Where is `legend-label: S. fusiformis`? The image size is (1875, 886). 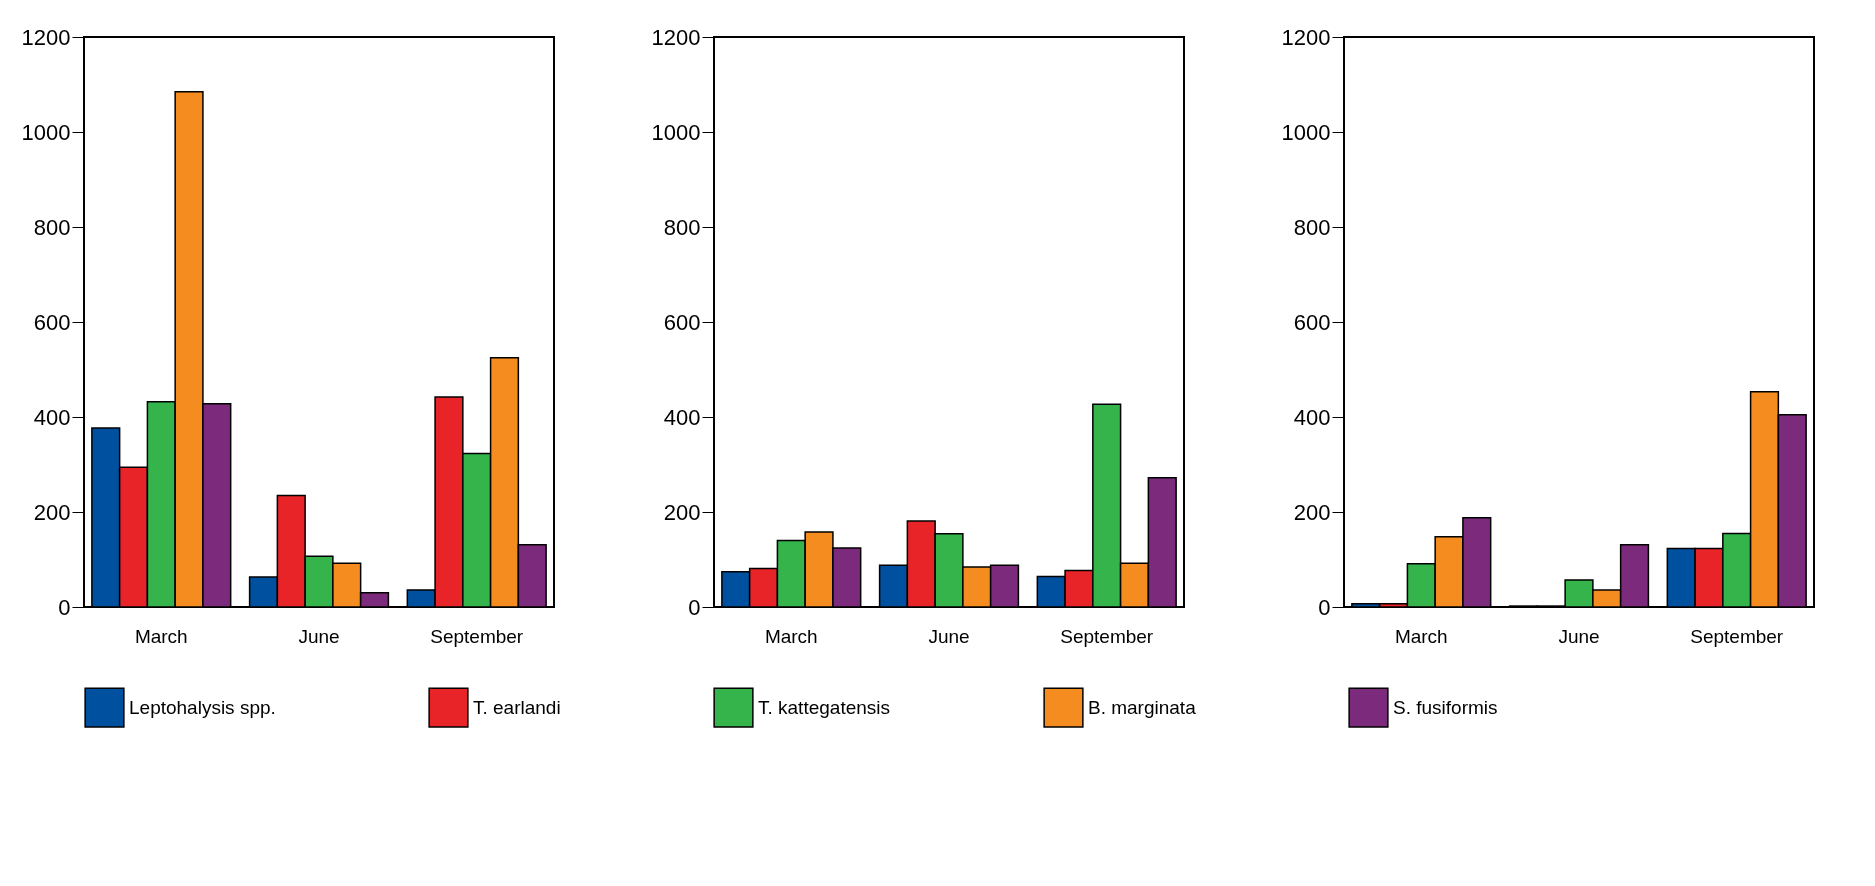
legend-label: S. fusiformis is located at coordinates (1445, 707).